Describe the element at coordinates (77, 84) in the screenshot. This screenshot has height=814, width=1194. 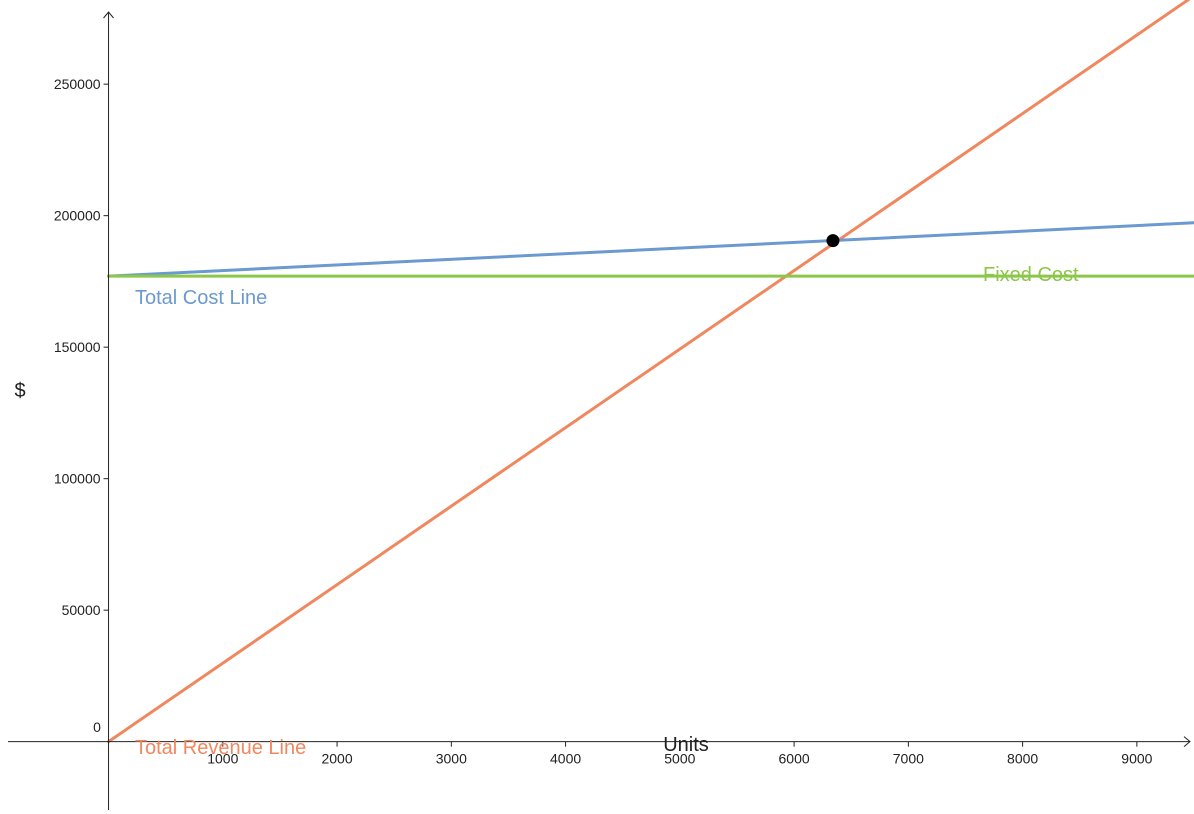
I see `y-tick-label: 250000` at that location.